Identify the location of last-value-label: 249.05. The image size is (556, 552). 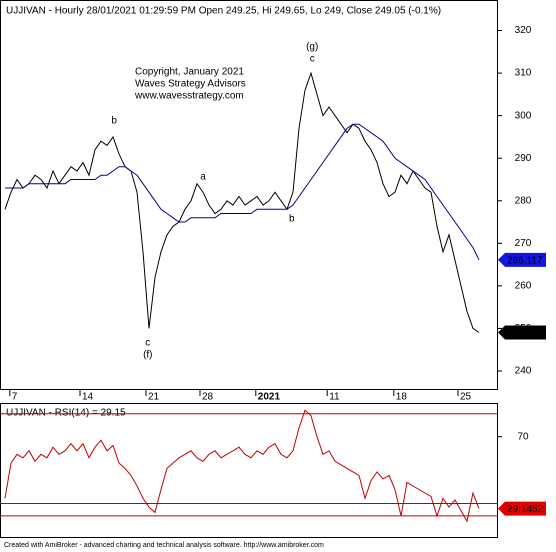
(522, 333).